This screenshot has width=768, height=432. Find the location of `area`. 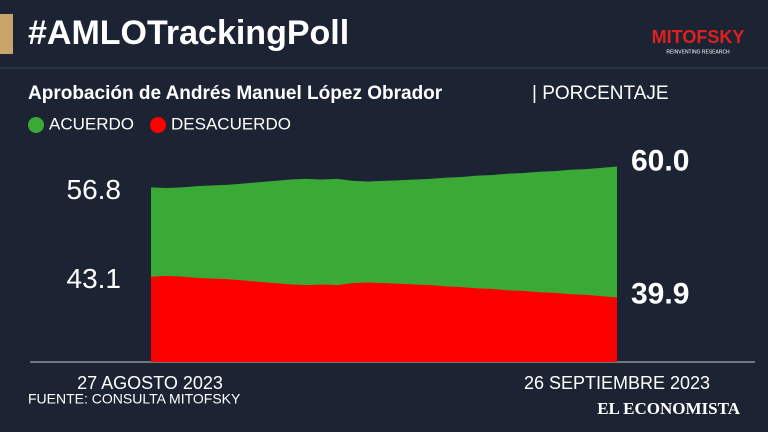

area is located at coordinates (384, 318).